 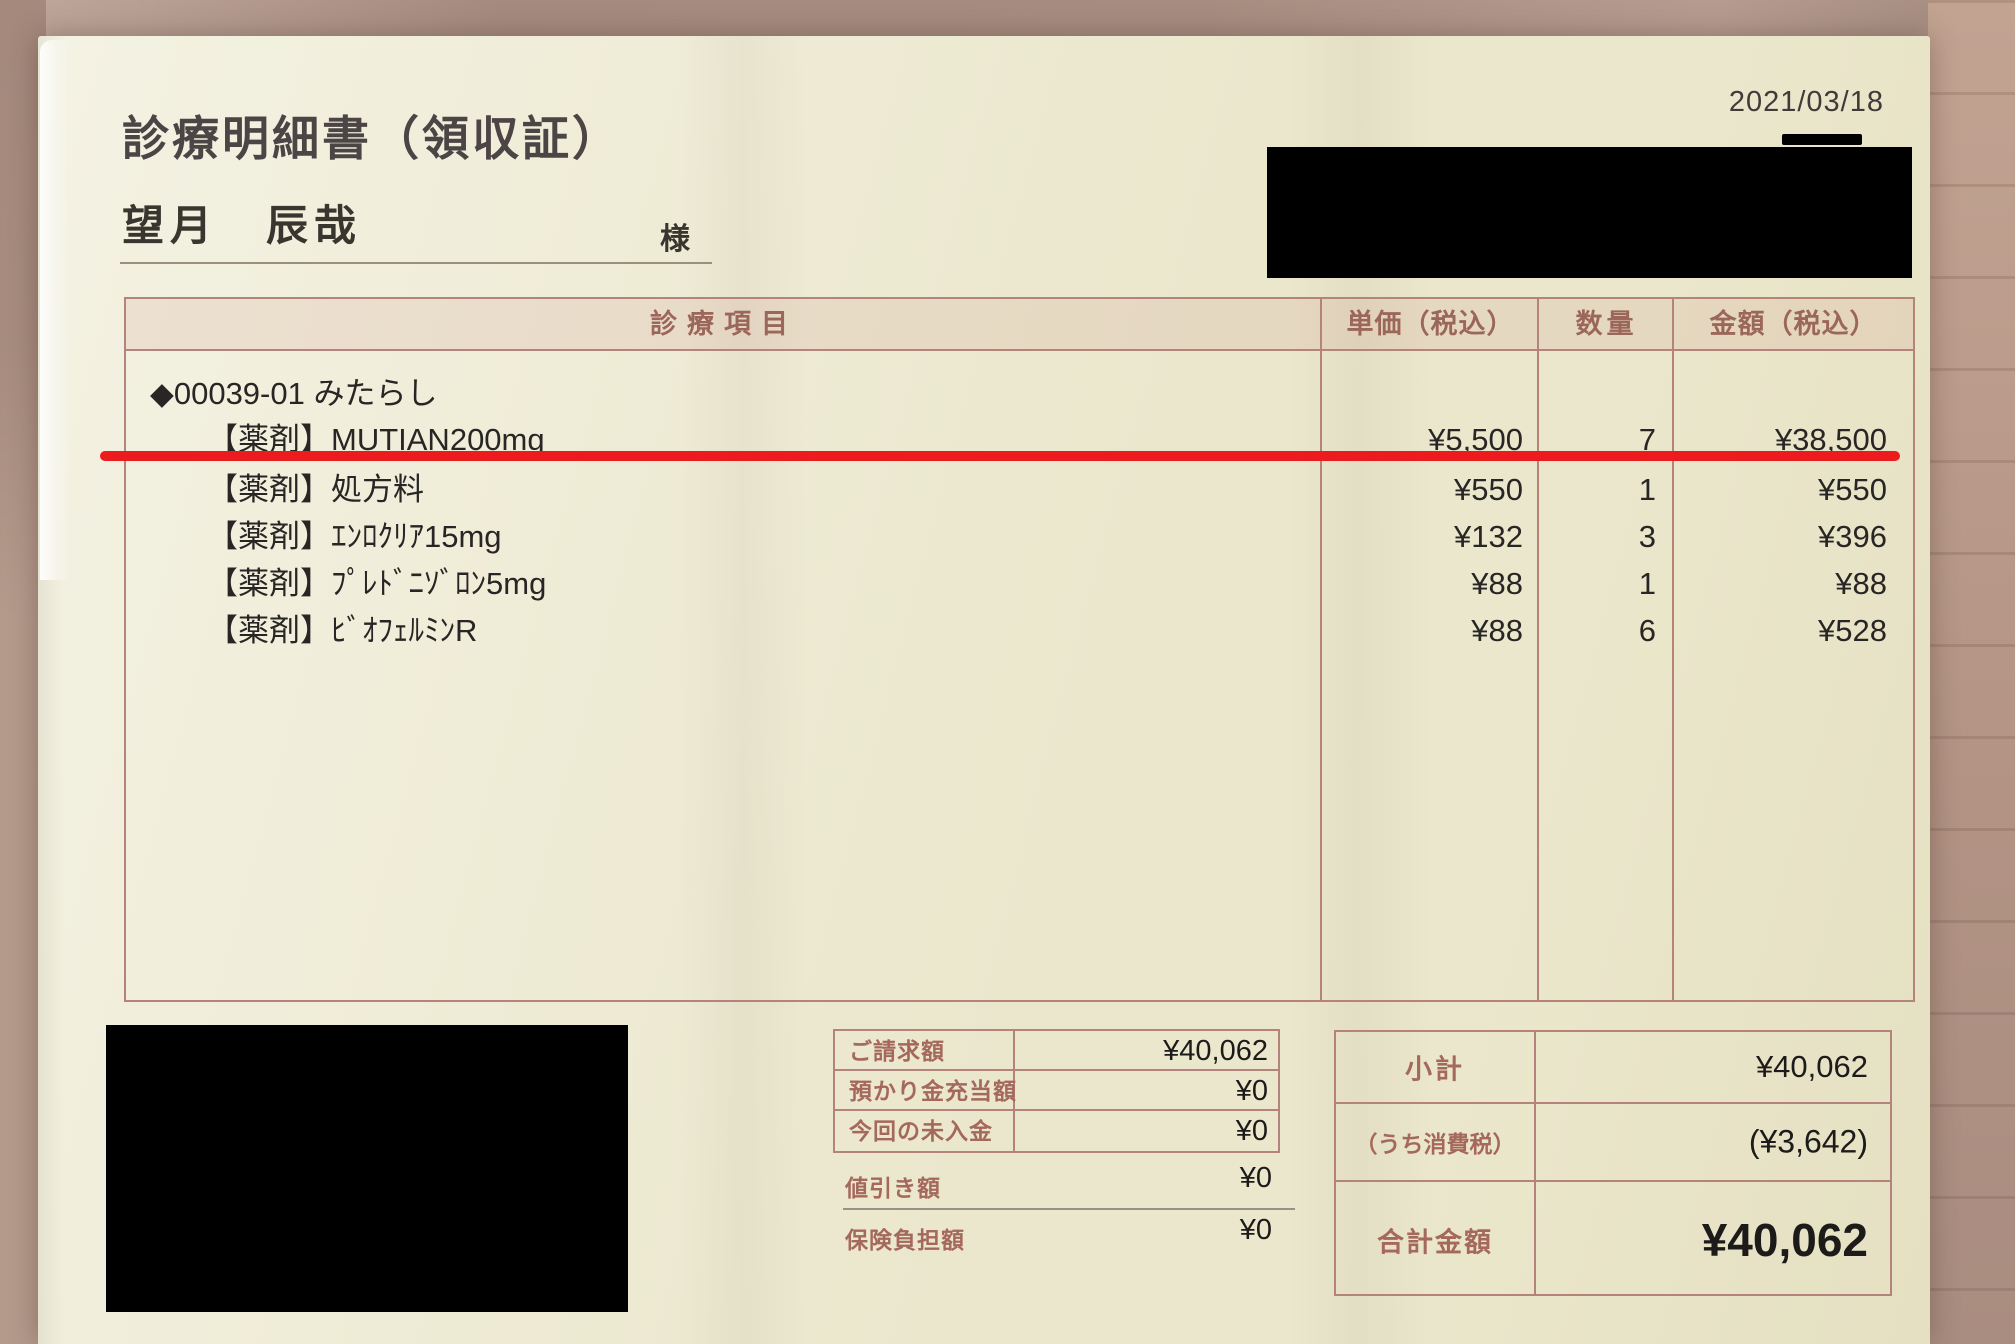 What do you see at coordinates (1069, 1209) in the screenshot?
I see `discount-underline` at bounding box center [1069, 1209].